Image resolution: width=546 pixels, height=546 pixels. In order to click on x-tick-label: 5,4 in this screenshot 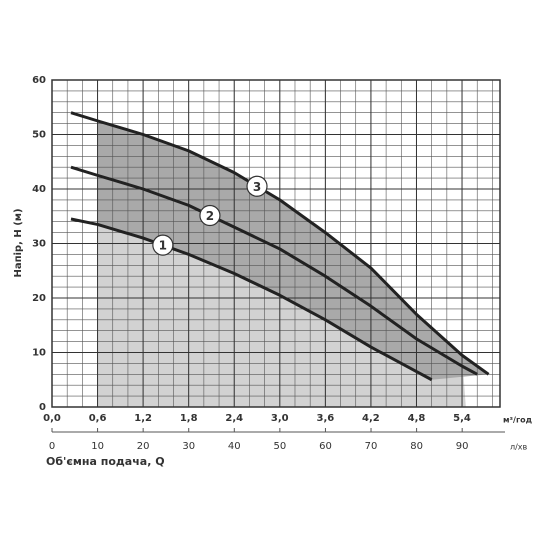, I will do `click(462, 418)`.